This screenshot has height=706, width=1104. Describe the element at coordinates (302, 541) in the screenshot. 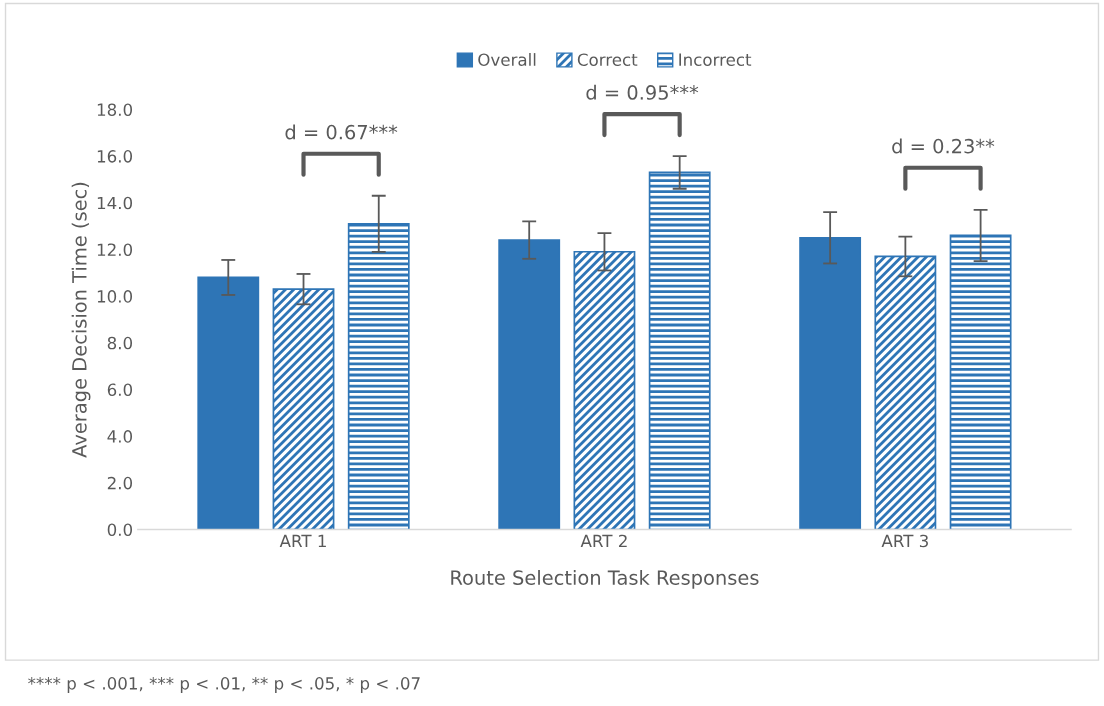

I see `x-tick-label: ART 1` at that location.